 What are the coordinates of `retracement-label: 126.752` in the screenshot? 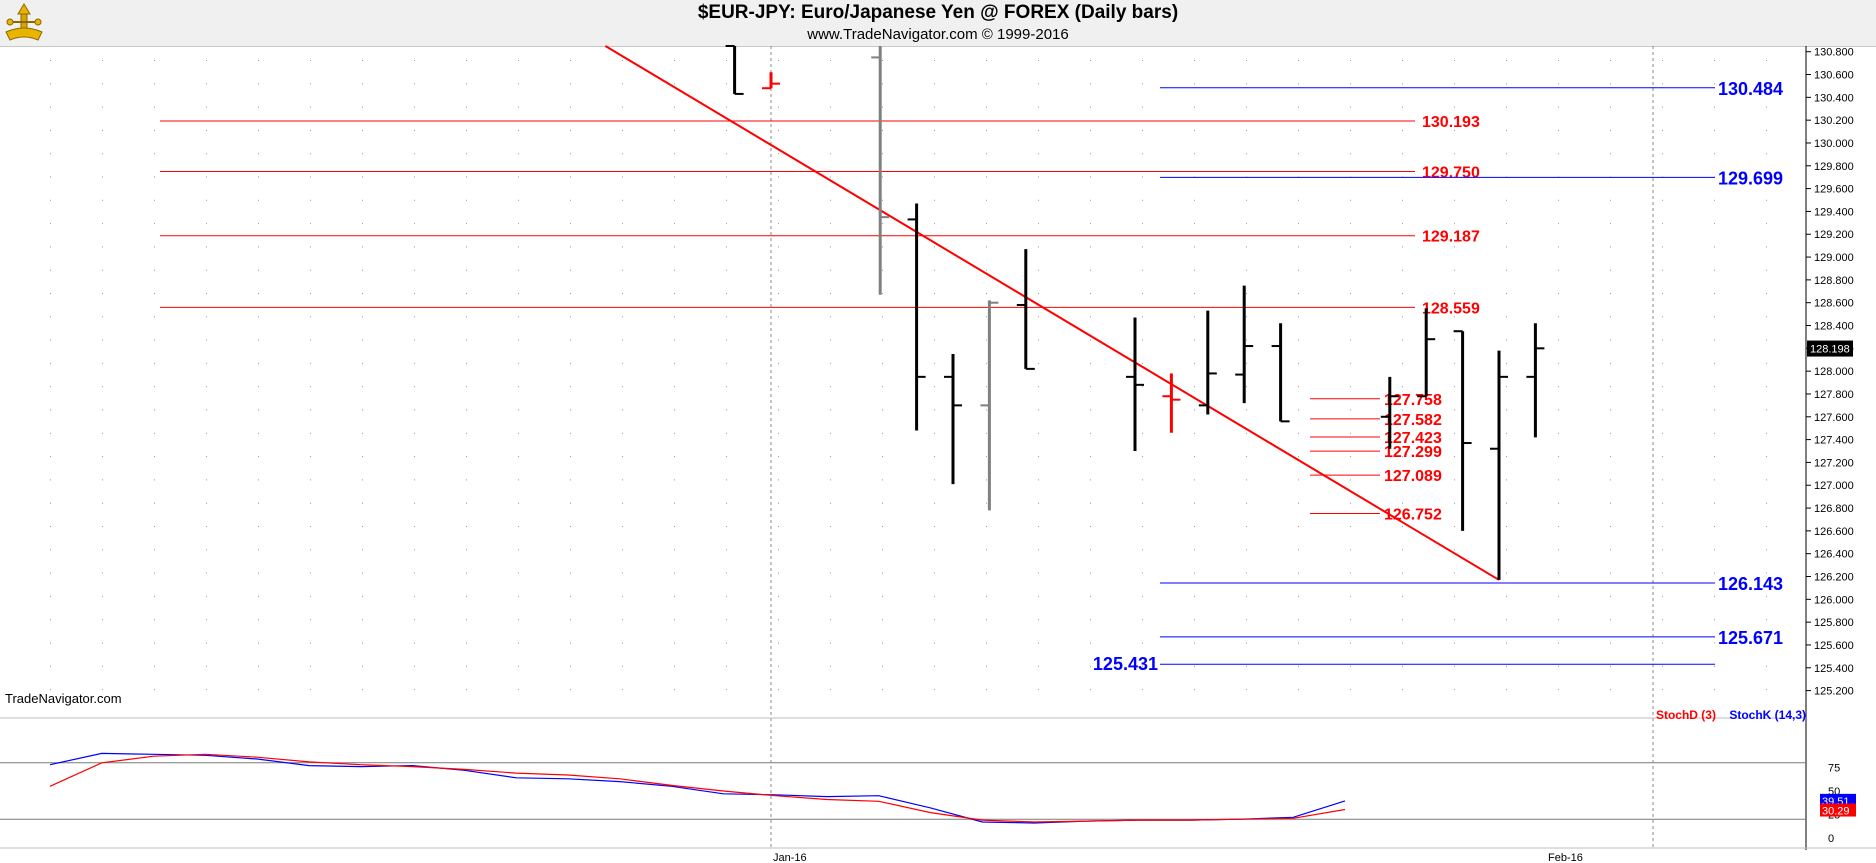 It's located at (1413, 515).